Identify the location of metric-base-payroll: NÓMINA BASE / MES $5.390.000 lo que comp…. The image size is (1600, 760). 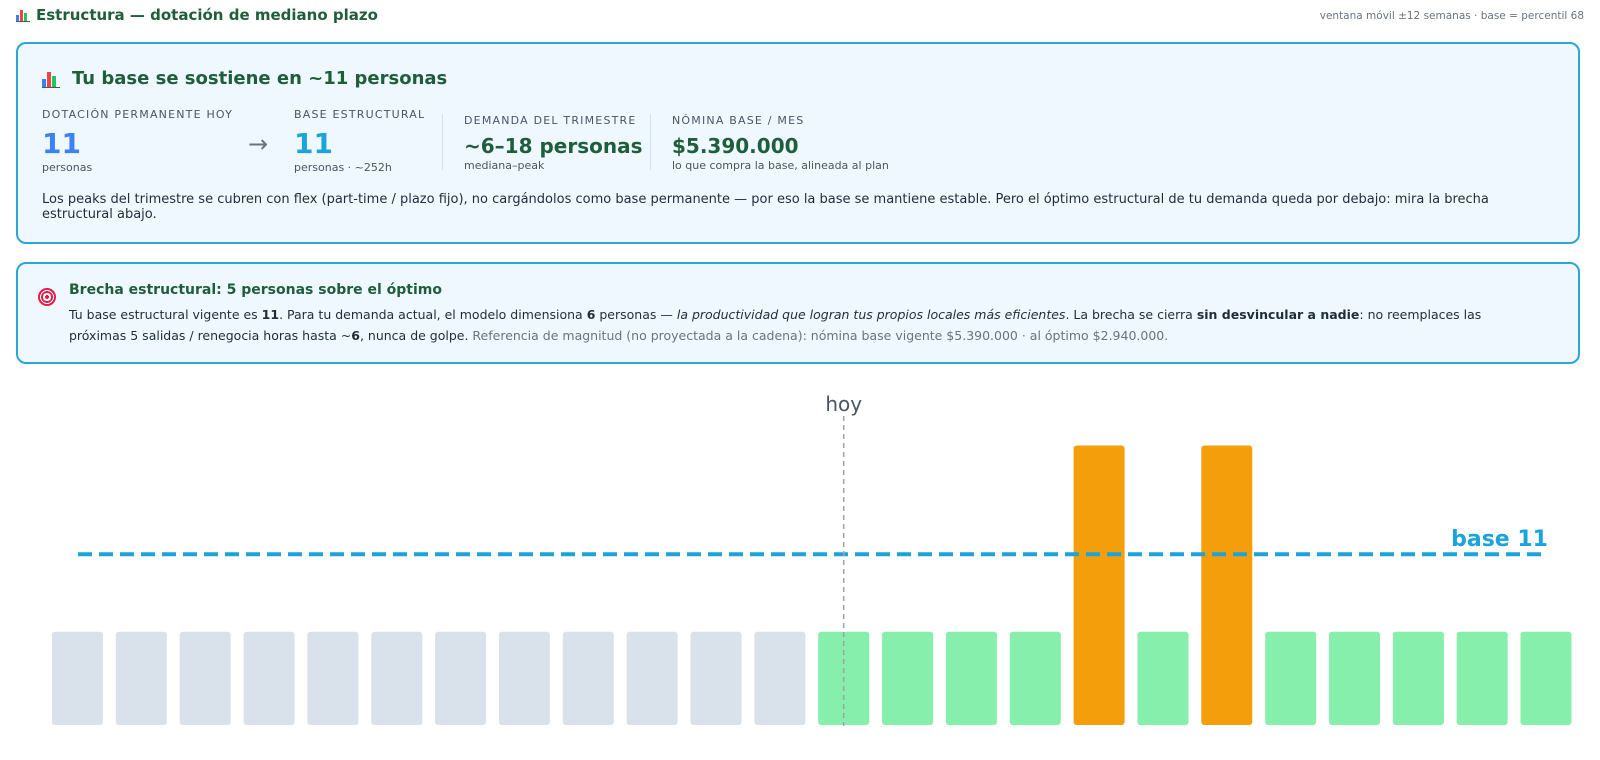
(780, 143).